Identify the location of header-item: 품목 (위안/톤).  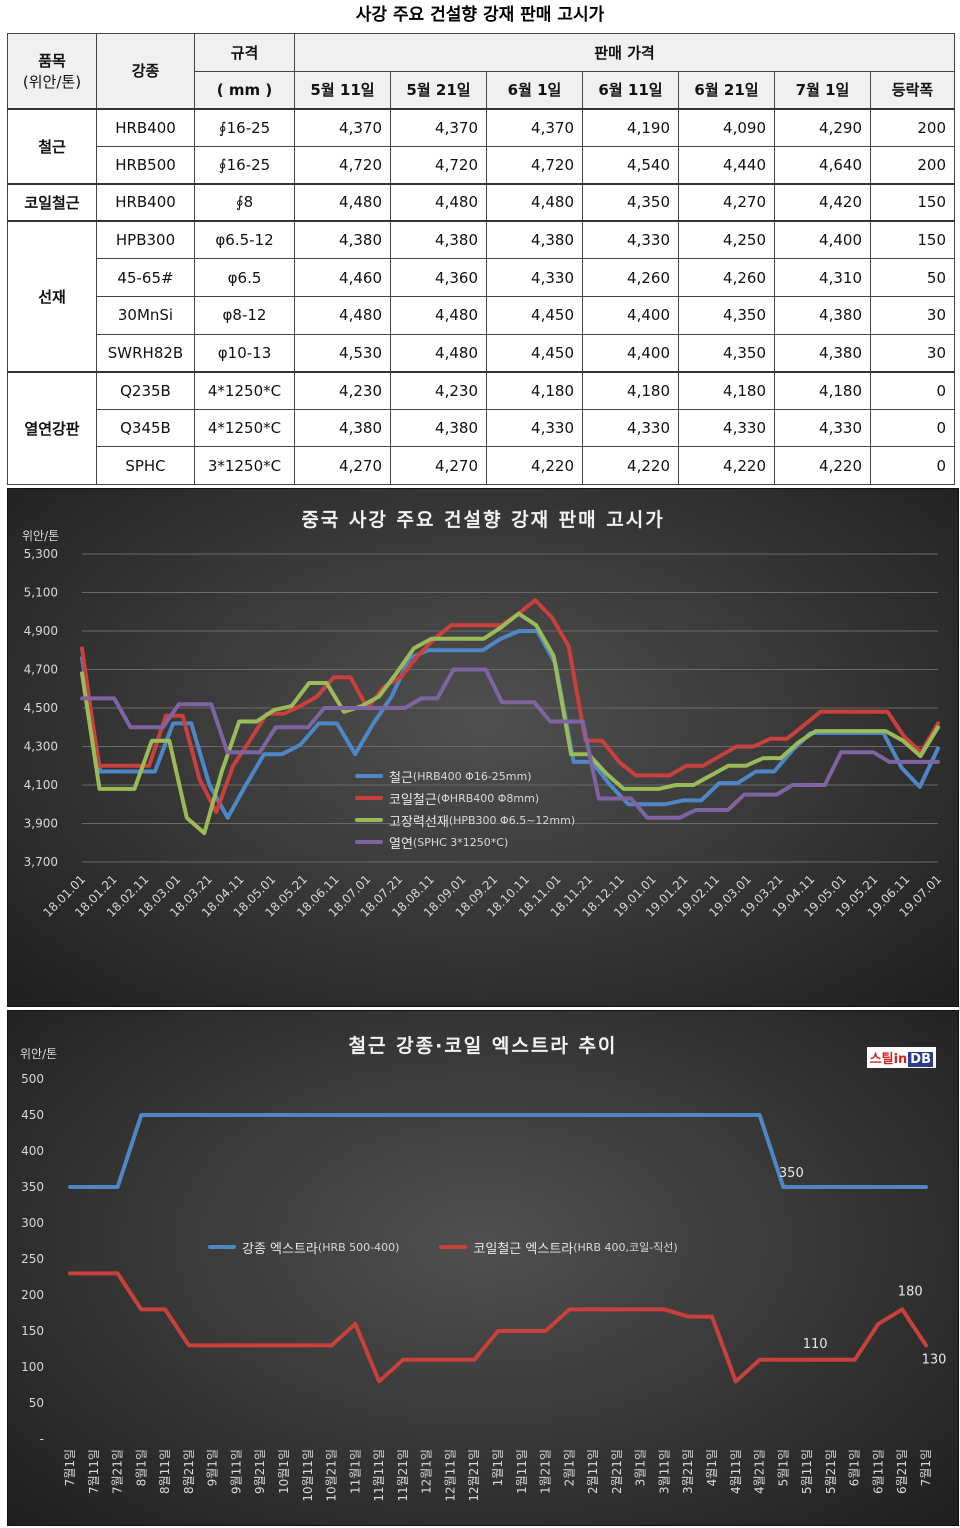
(52, 71).